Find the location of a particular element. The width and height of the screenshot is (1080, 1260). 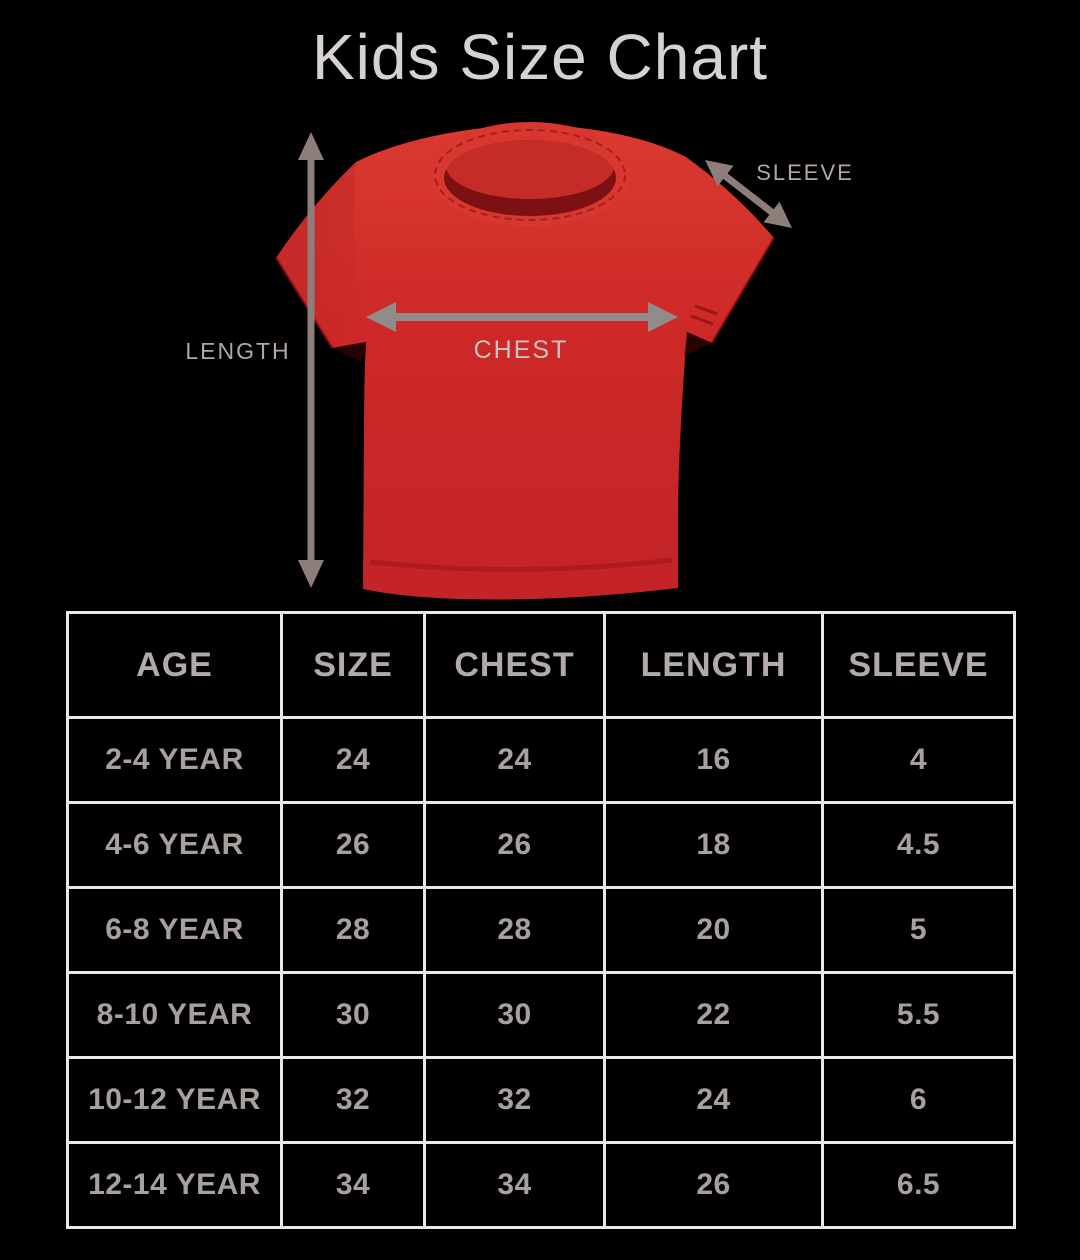

table-cell: 16 is located at coordinates (713, 760).